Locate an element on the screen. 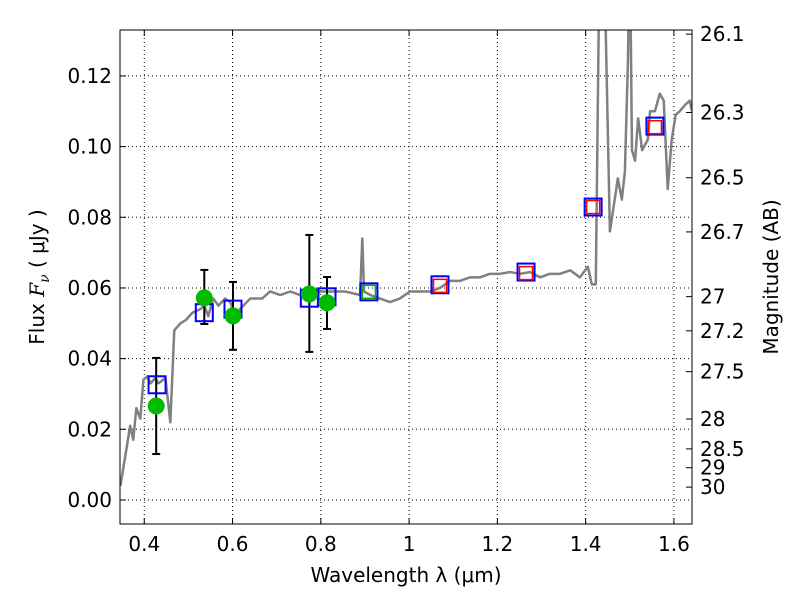 Image resolution: width=800 pixels, height=600 pixels. x-tick-label: 1.4 is located at coordinates (586, 544).